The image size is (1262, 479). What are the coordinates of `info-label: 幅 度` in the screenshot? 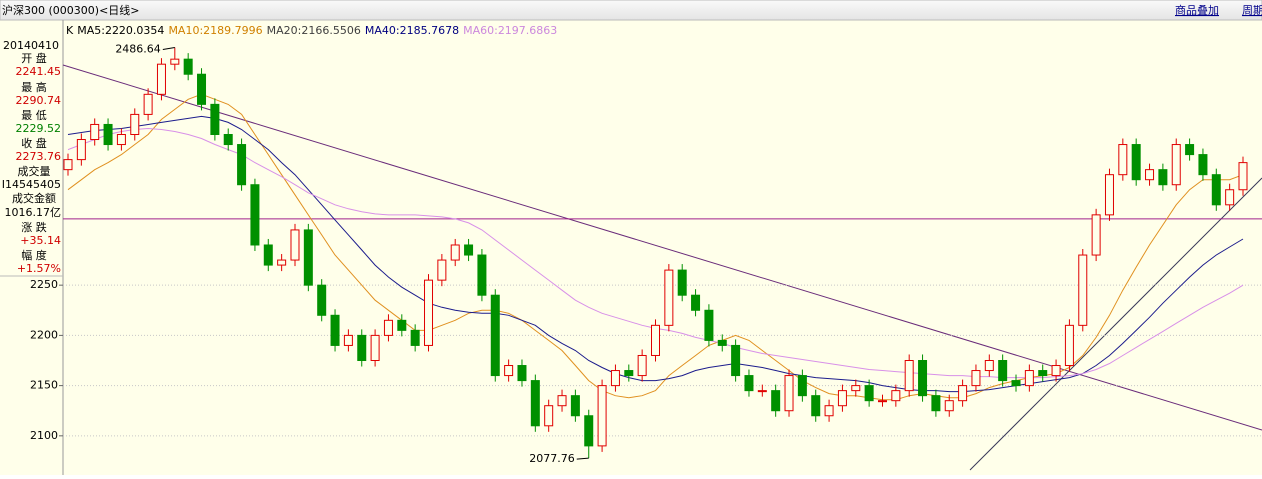 It's located at (34, 255).